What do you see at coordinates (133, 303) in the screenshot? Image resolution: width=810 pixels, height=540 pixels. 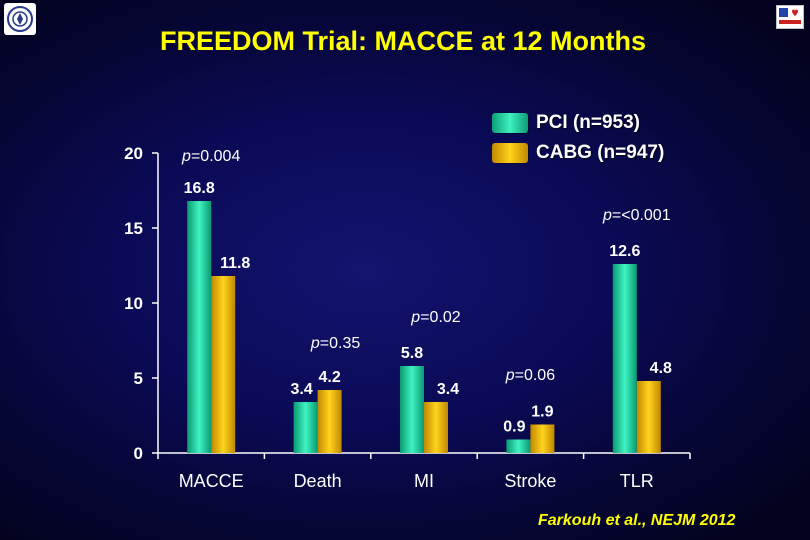 I see `y-tick-label: 10` at bounding box center [133, 303].